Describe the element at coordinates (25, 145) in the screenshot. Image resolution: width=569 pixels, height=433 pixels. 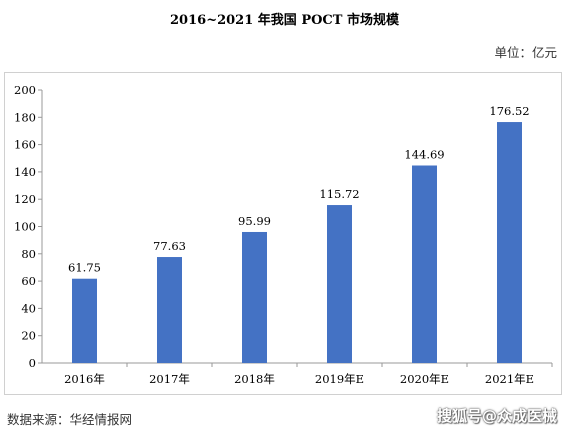
I see `y-tick-label: 160` at that location.